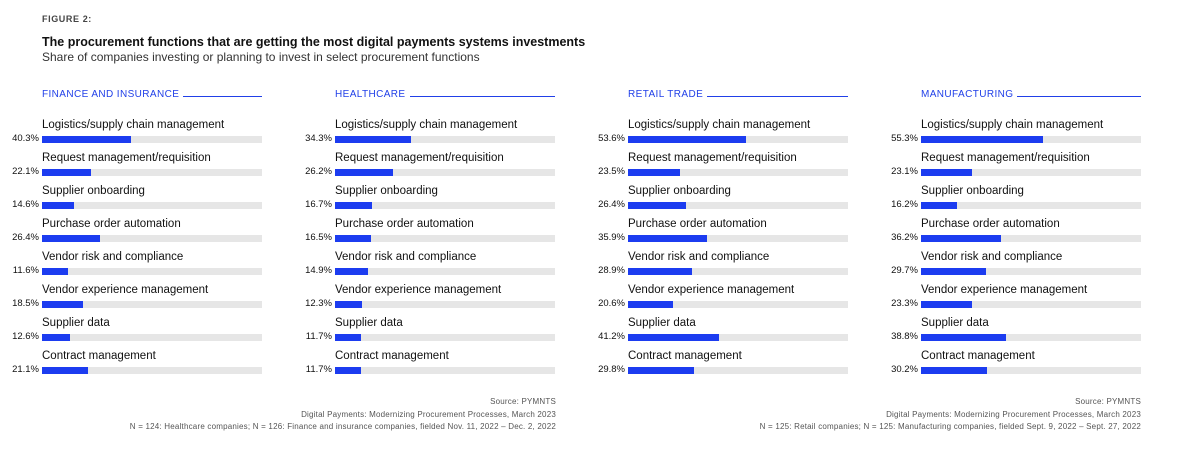  Describe the element at coordinates (137, 168) in the screenshot. I see `bar-row: Request management/requisition 22.1%` at that location.